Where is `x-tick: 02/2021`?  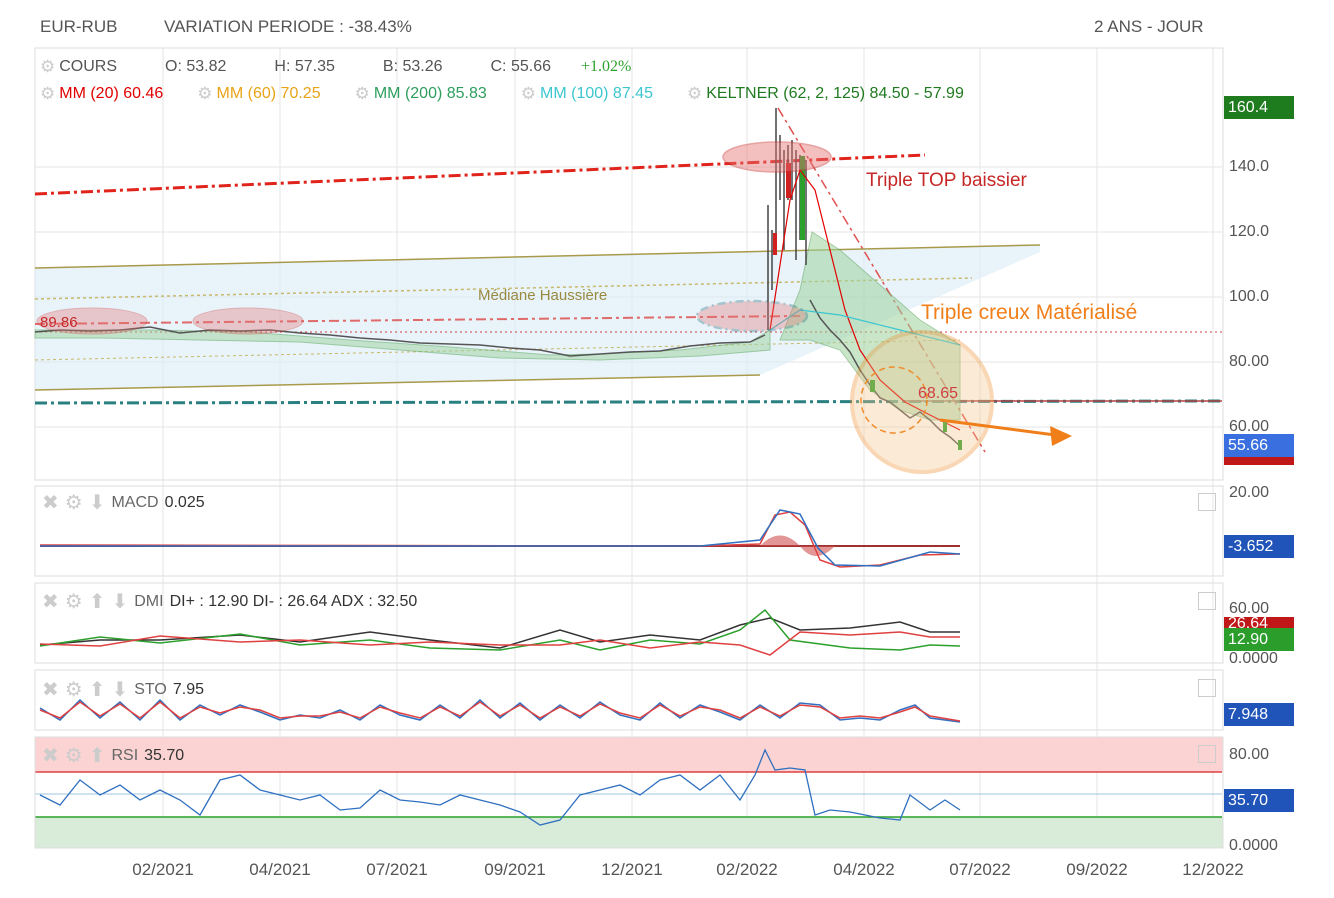 x-tick: 02/2021 is located at coordinates (163, 869).